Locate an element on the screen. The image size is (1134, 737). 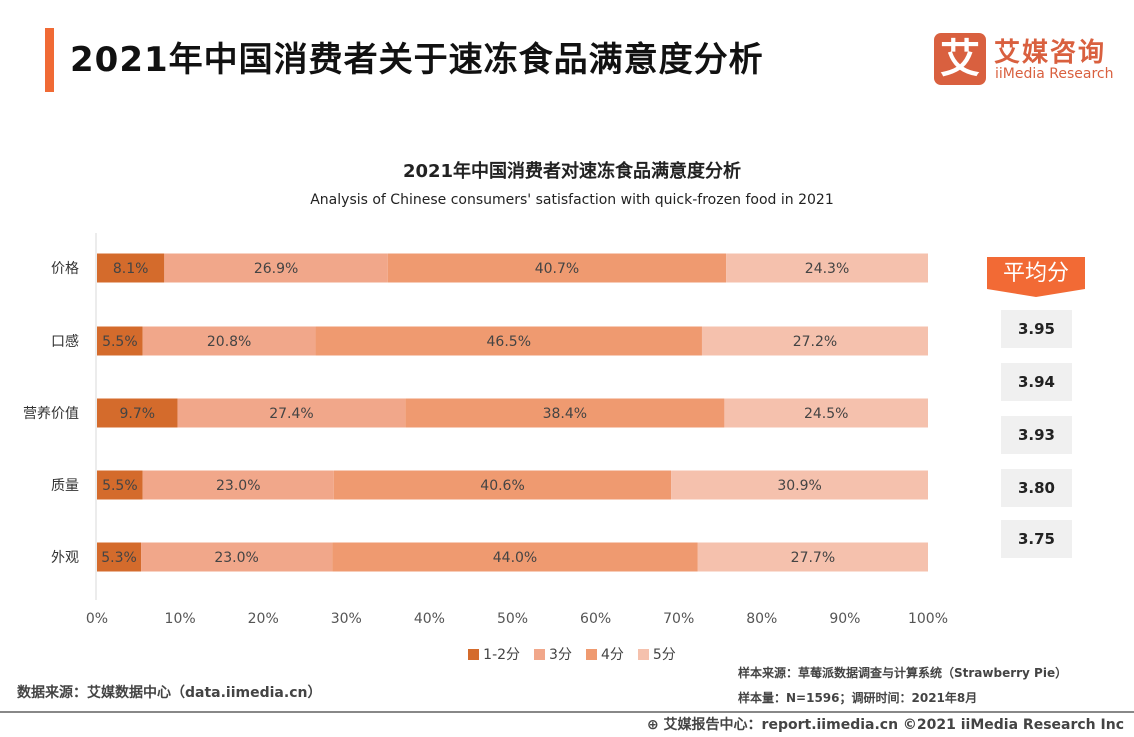
legend-label: 4分 is located at coordinates (612, 655).